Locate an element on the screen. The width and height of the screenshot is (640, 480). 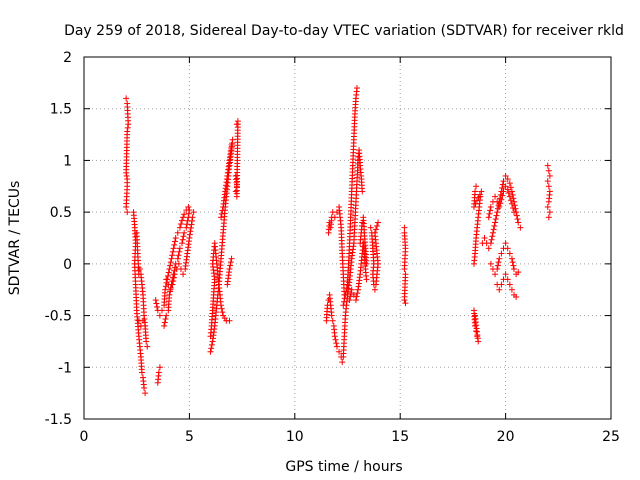
y-tick-label: -1.5 is located at coordinates (58, 420).